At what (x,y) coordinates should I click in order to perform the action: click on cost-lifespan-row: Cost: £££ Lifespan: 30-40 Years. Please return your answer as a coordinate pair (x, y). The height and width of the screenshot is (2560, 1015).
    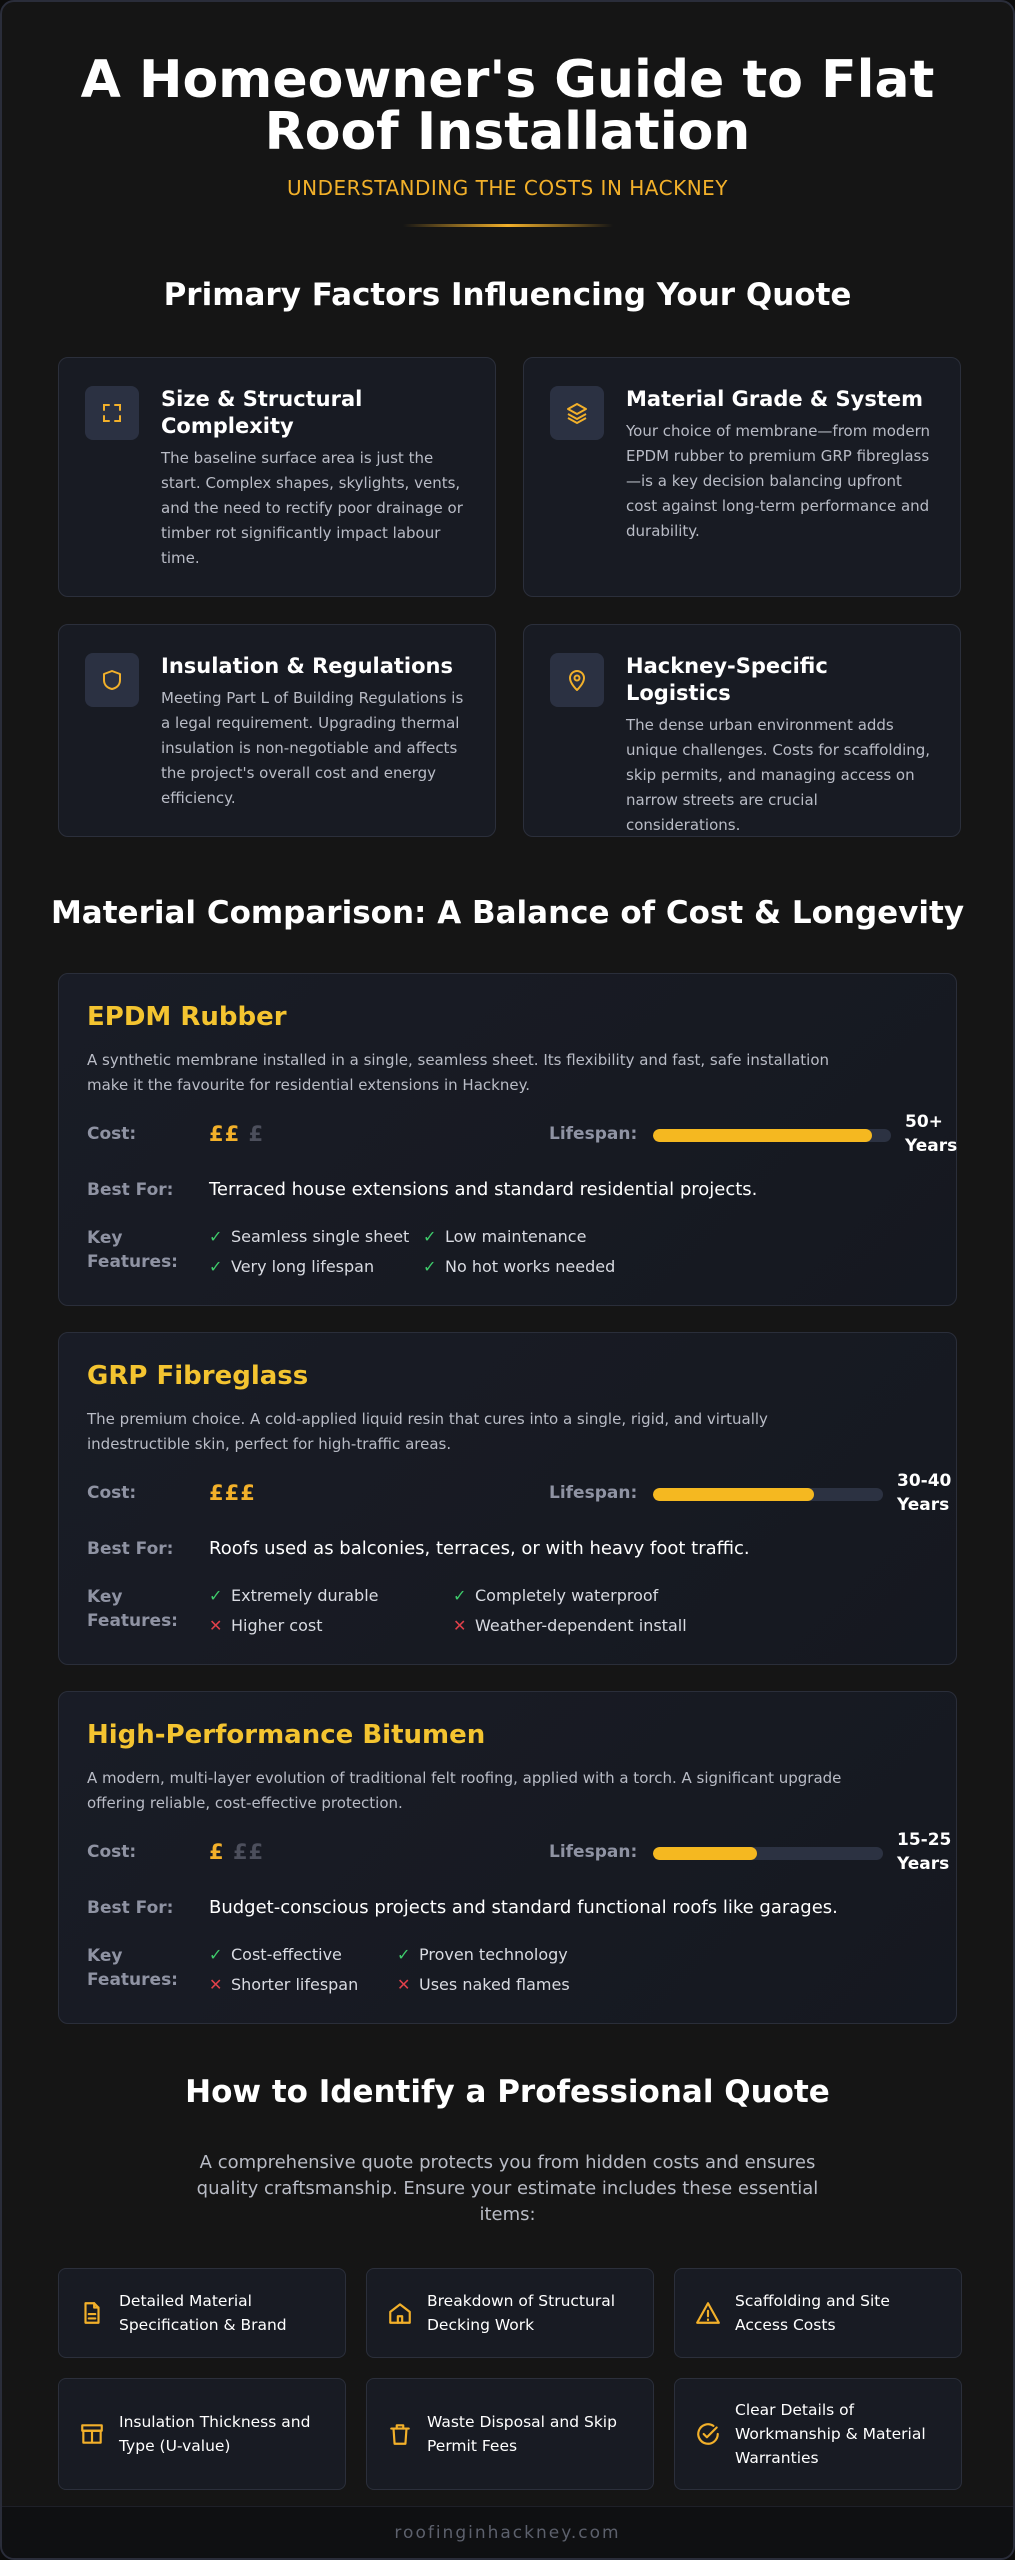
    Looking at the image, I should click on (519, 1500).